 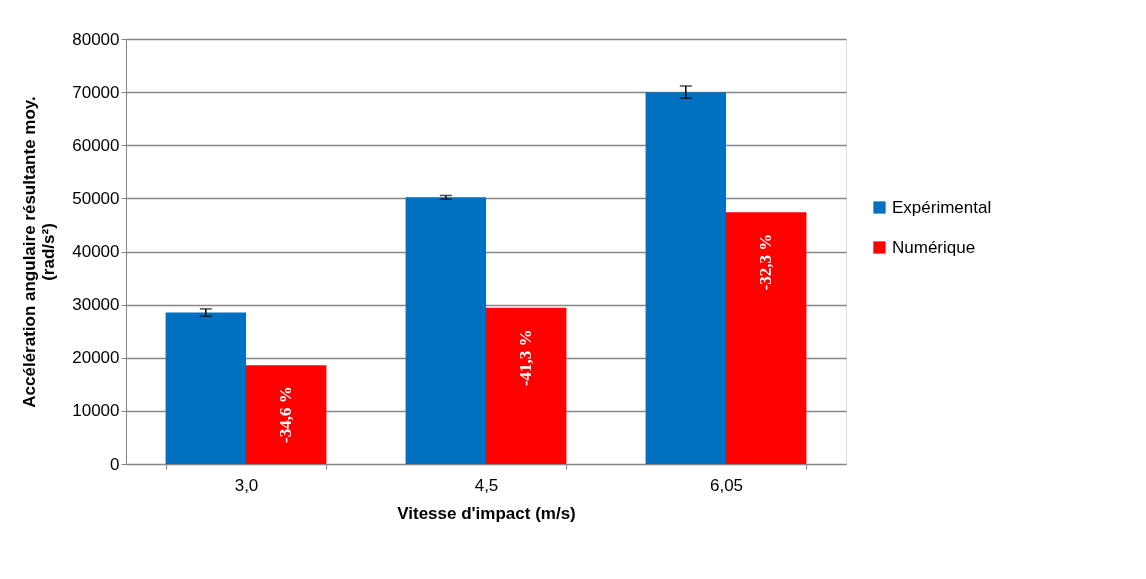 What do you see at coordinates (486, 513) in the screenshot?
I see `x-axis-title: Vitesse d'impact (m/s)` at bounding box center [486, 513].